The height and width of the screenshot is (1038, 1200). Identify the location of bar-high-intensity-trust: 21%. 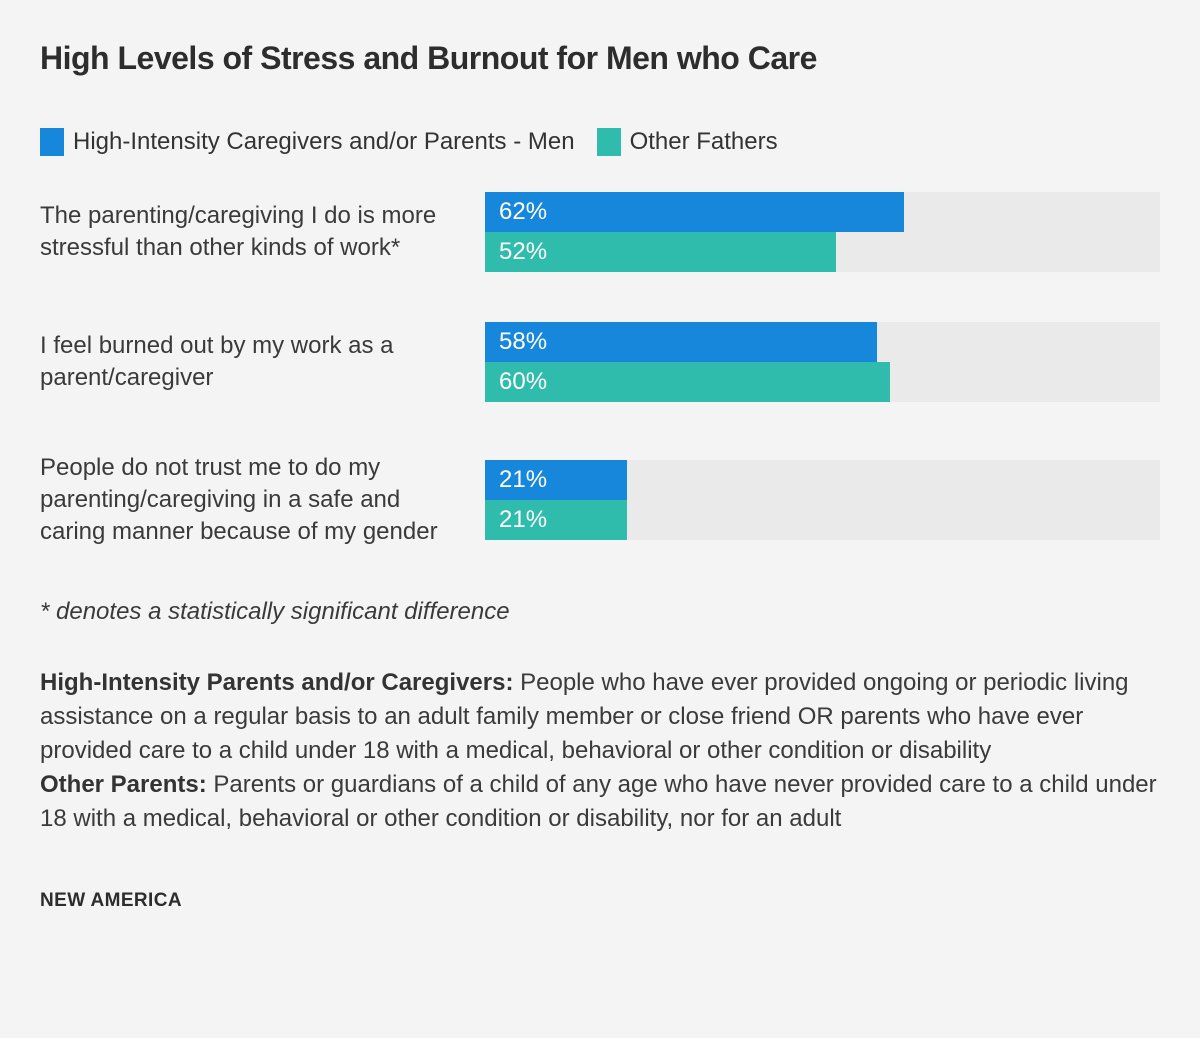
(556, 480).